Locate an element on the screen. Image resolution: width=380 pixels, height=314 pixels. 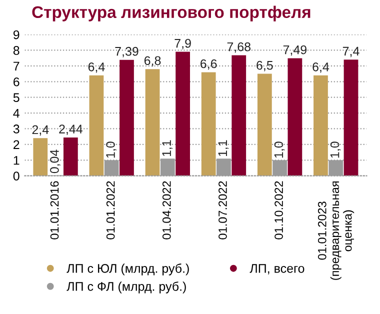
y-tick-label: 1 is located at coordinates (17, 160).